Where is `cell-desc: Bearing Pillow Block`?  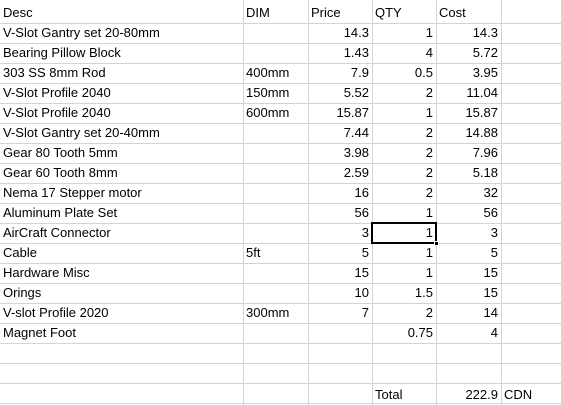
cell-desc: Bearing Pillow Block is located at coordinates (62, 52).